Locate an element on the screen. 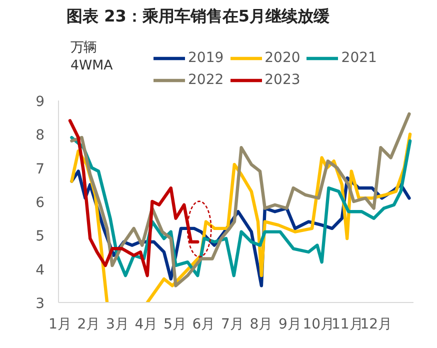  y-tick-label: 3 is located at coordinates (40, 304).